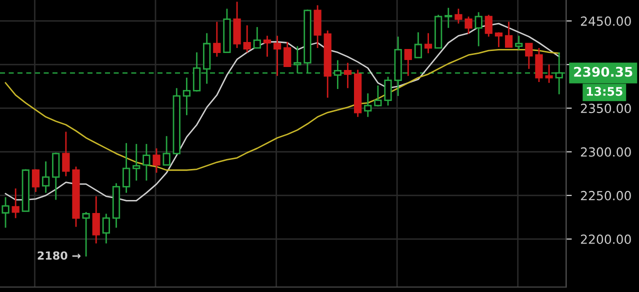  I want to click on text: 13:55, so click(604, 91).